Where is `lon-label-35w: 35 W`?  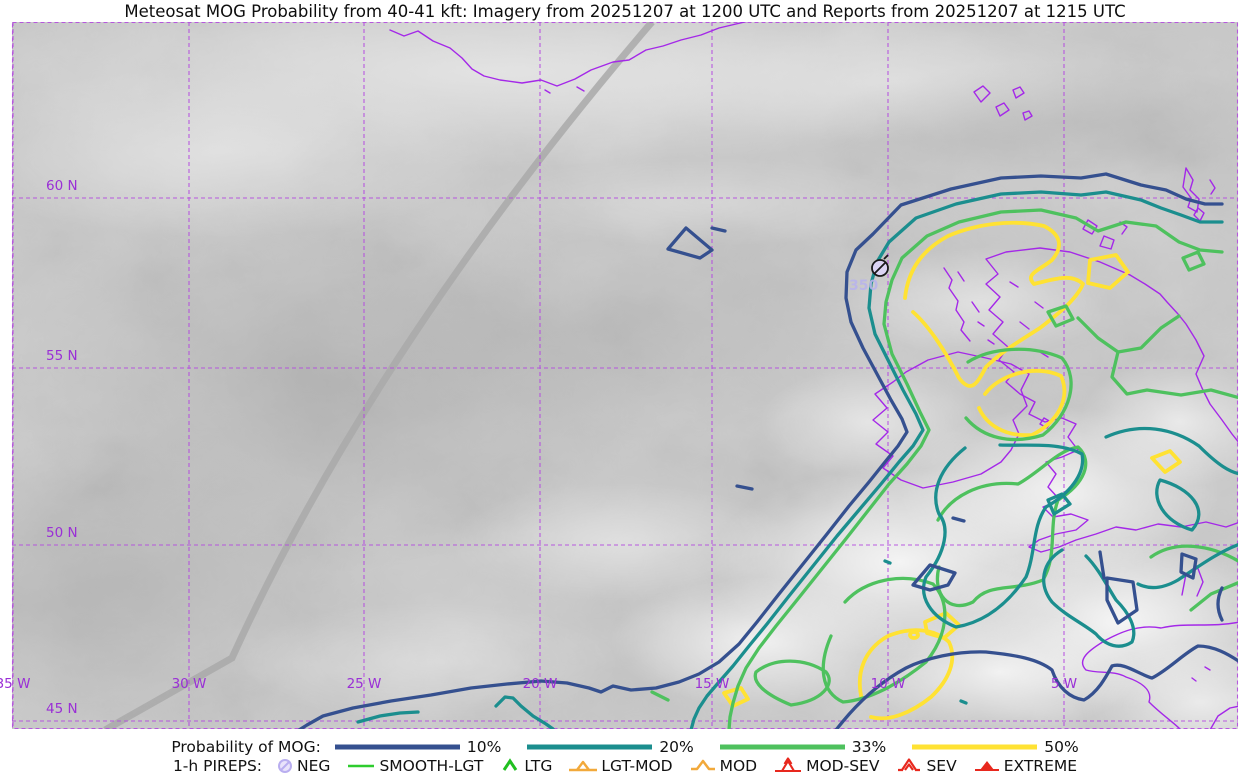
lon-label-35w: 35 W is located at coordinates (15, 684).